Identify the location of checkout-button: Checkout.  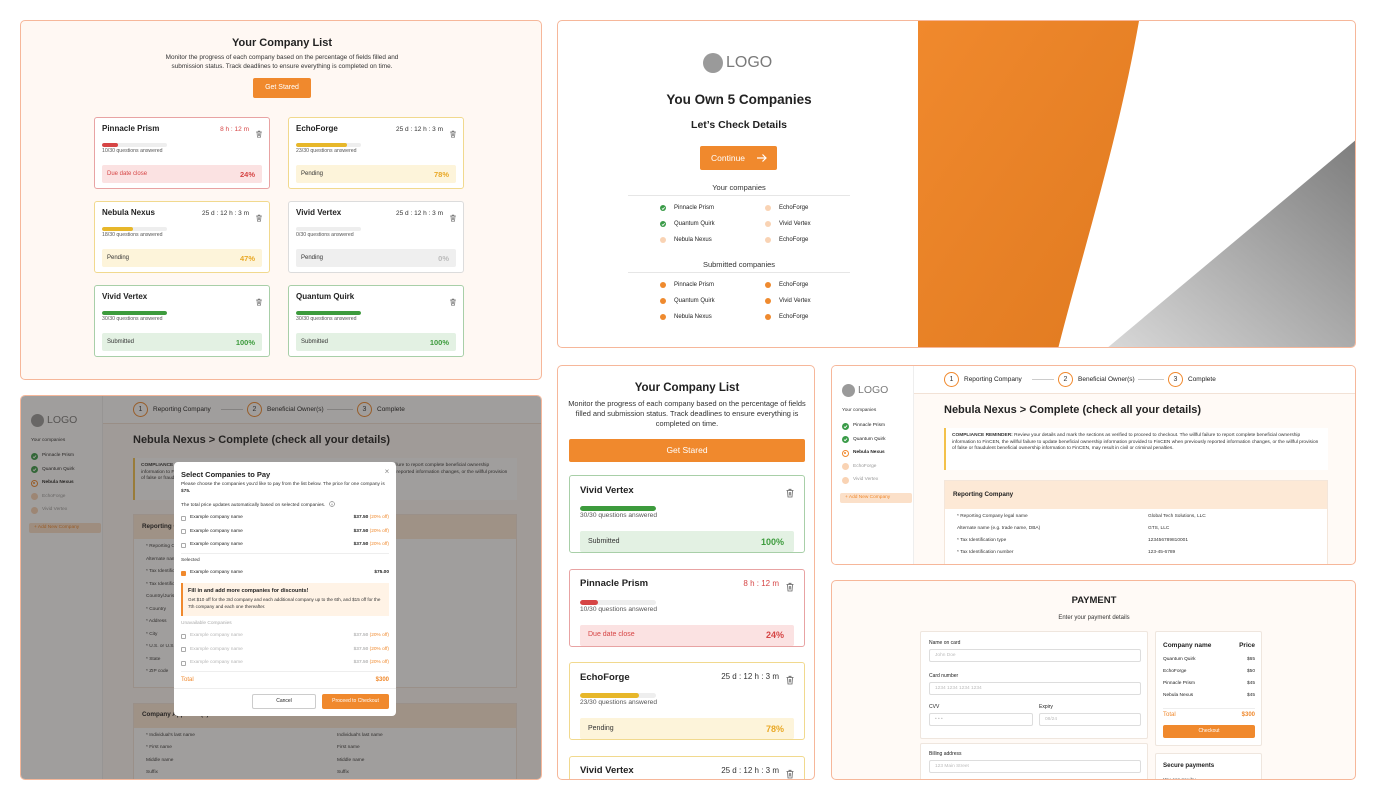
(1209, 731).